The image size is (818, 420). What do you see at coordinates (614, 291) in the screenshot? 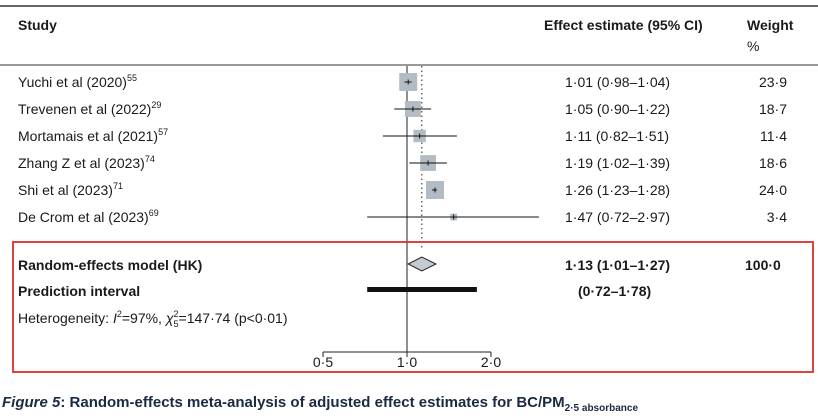
I see `prediction-ci: (0·72–1·78)` at bounding box center [614, 291].